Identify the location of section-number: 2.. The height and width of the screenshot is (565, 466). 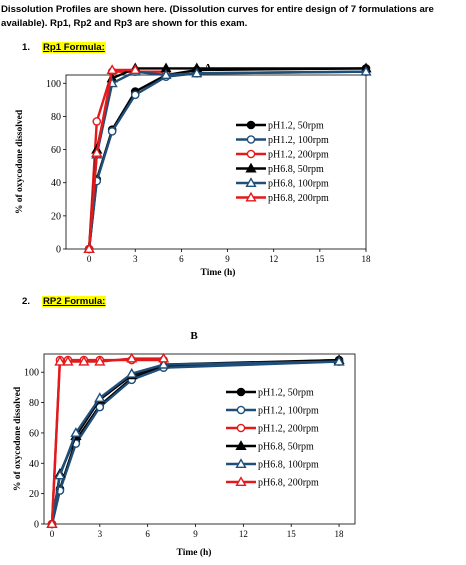
(26, 301).